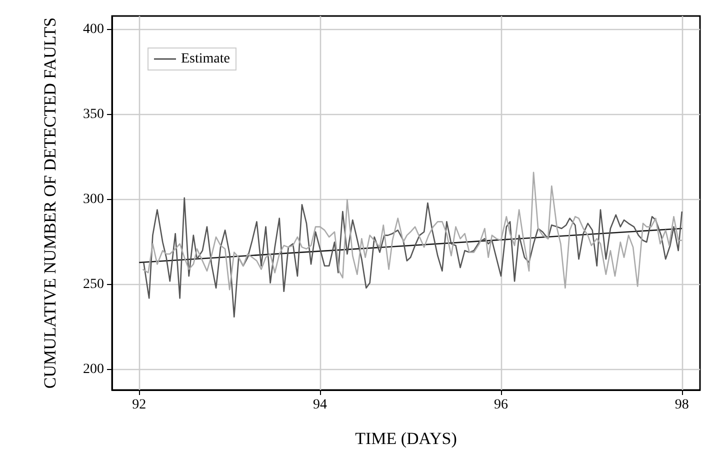 This screenshot has height=460, width=711. Describe the element at coordinates (139, 405) in the screenshot. I see `x-tick-label: 92` at that location.